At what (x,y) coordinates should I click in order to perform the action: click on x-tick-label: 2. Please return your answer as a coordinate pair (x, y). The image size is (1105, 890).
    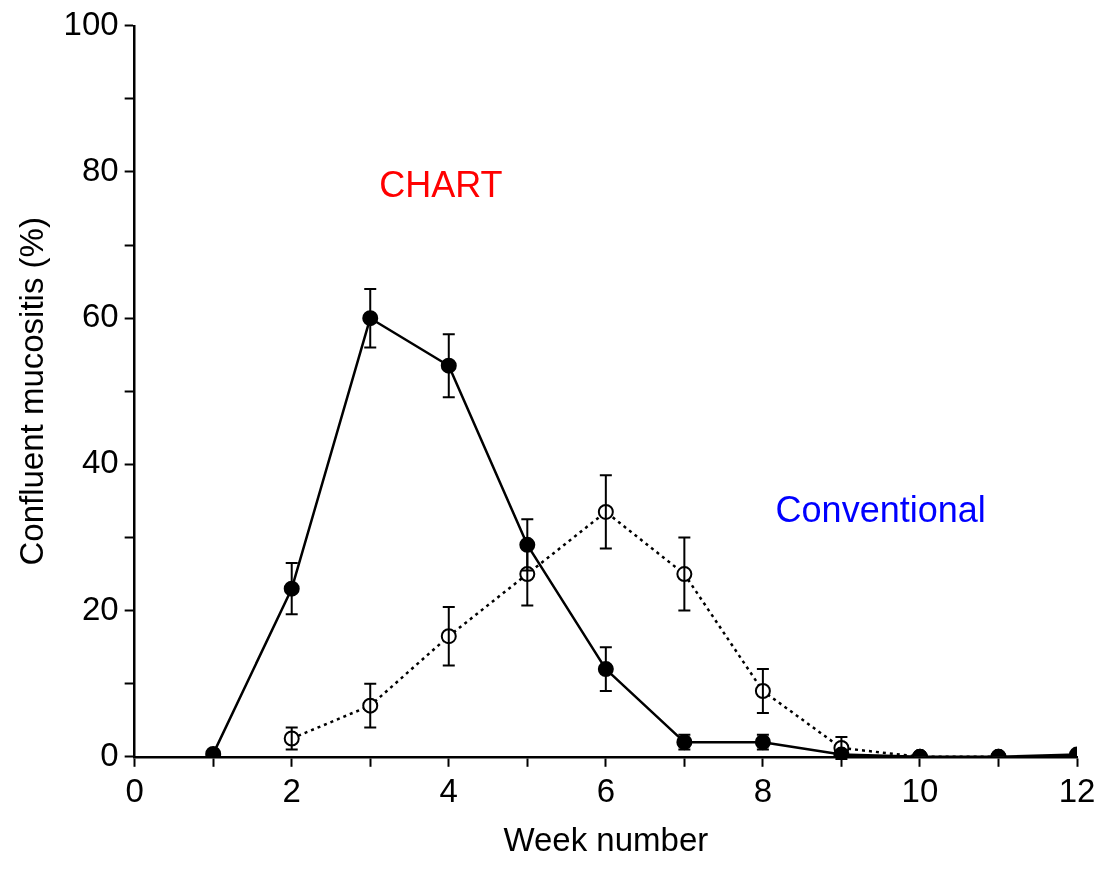
    Looking at the image, I should click on (291, 790).